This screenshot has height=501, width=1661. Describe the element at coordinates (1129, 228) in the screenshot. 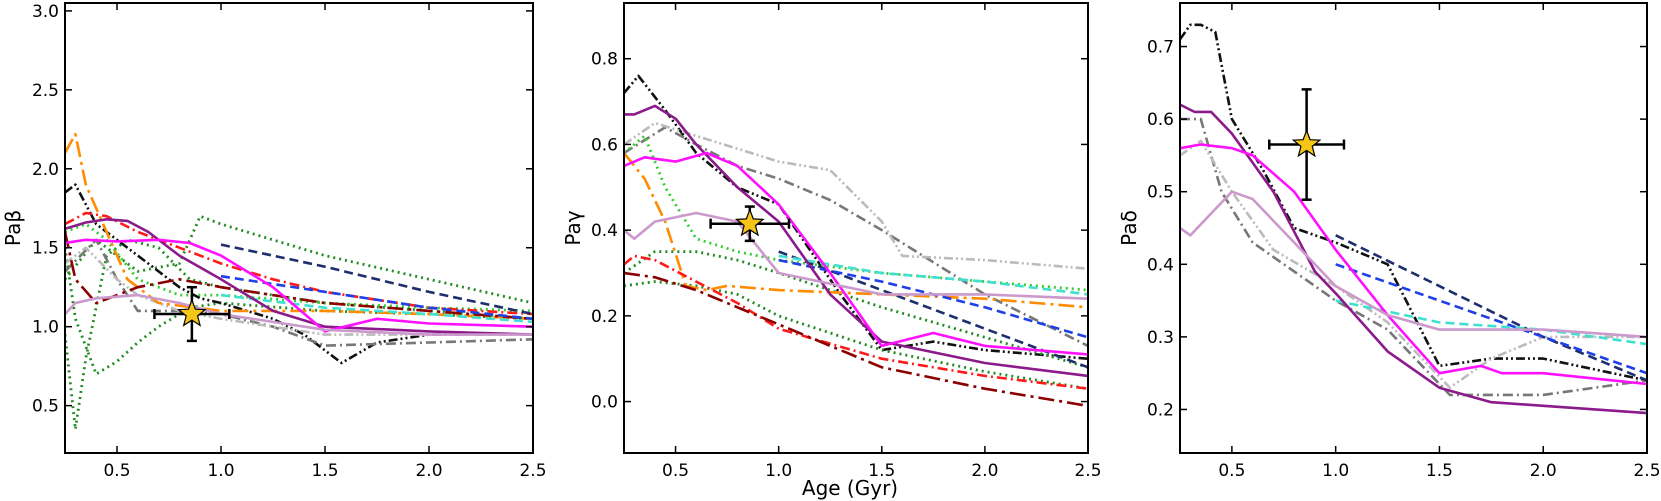

I see `y-axis-label: Paδ` at that location.